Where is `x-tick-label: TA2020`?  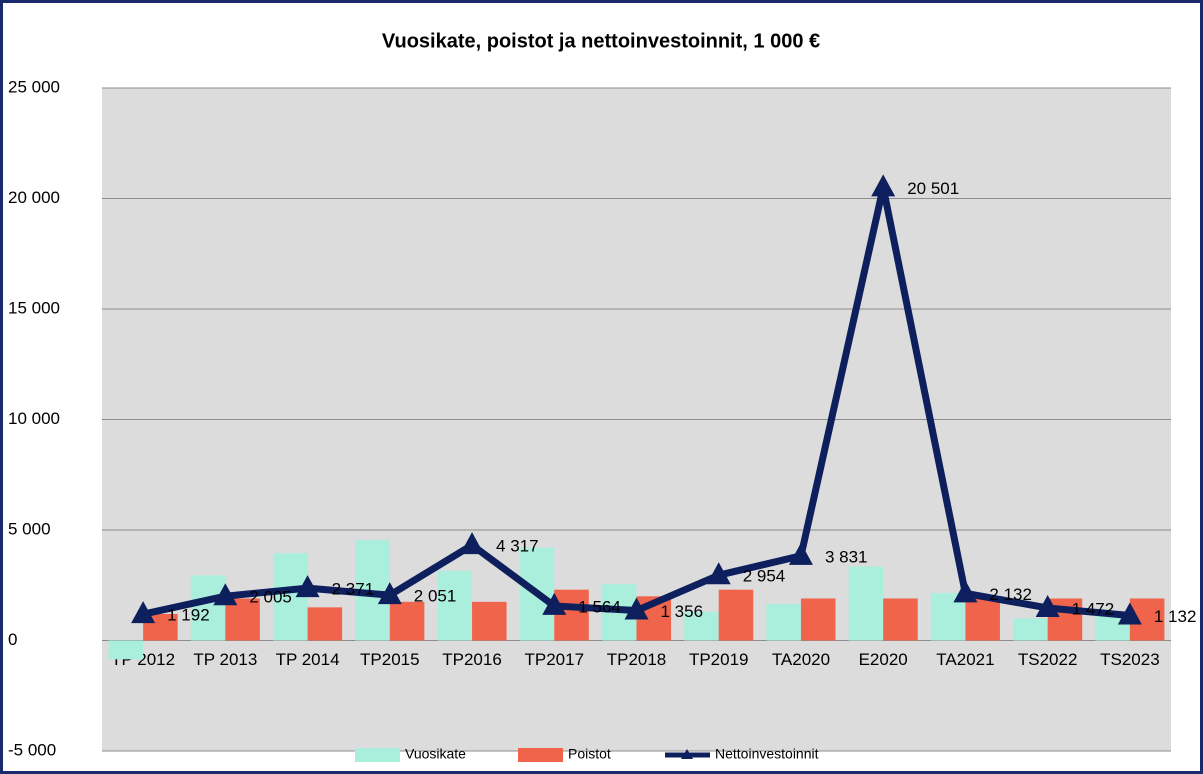
x-tick-label: TA2020 is located at coordinates (801, 659).